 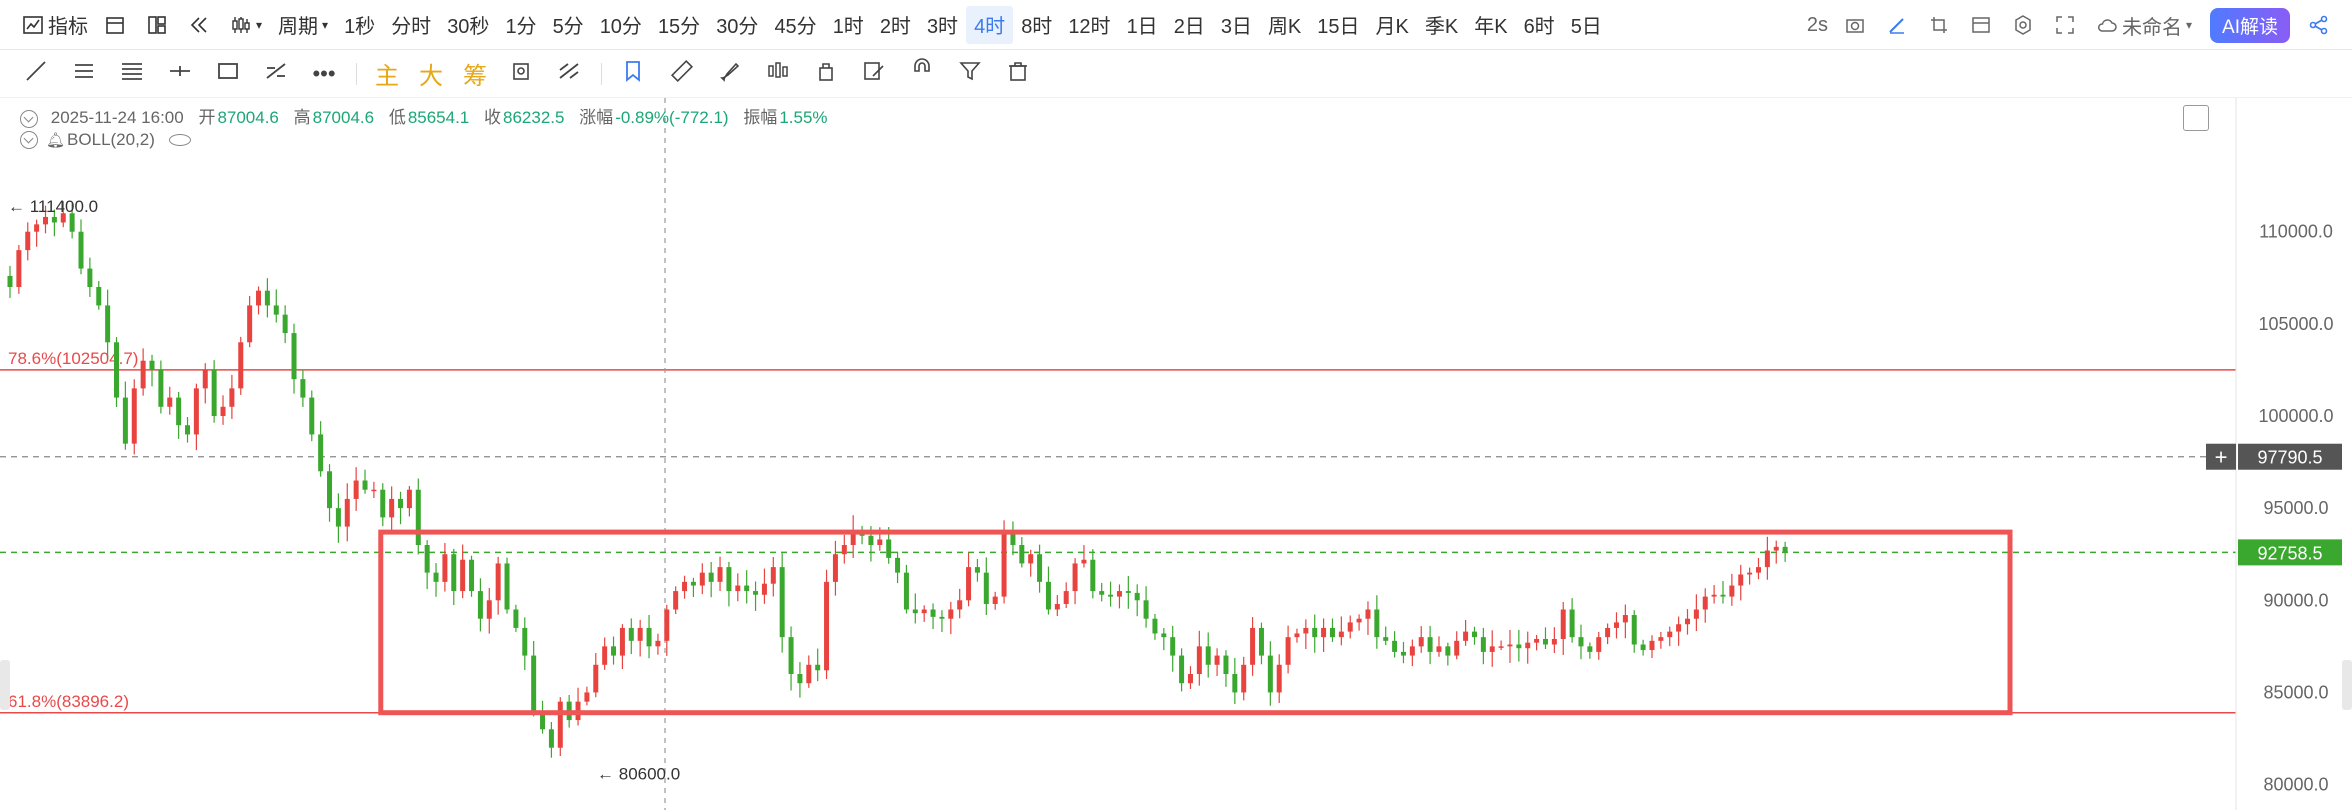 What do you see at coordinates (1037, 27) in the screenshot?
I see `period-item: 8时` at bounding box center [1037, 27].